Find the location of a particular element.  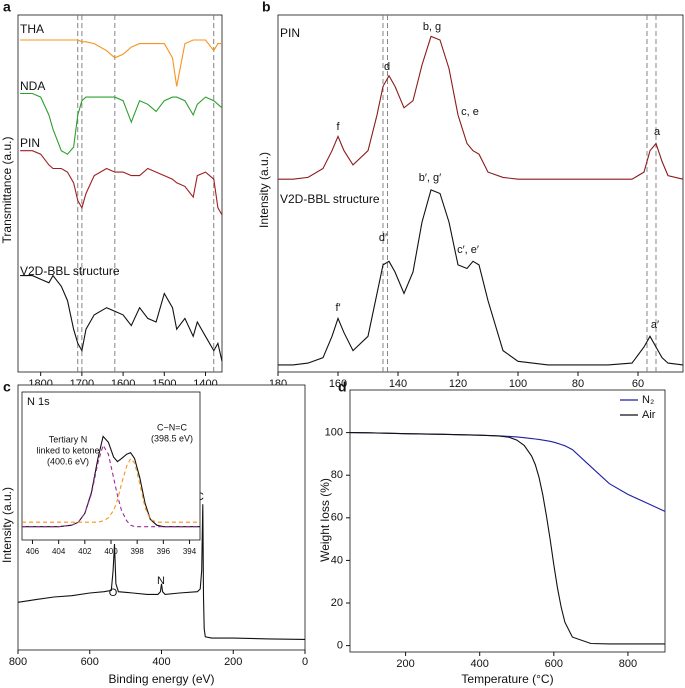

x-tick-label: 60 is located at coordinates (638, 384).